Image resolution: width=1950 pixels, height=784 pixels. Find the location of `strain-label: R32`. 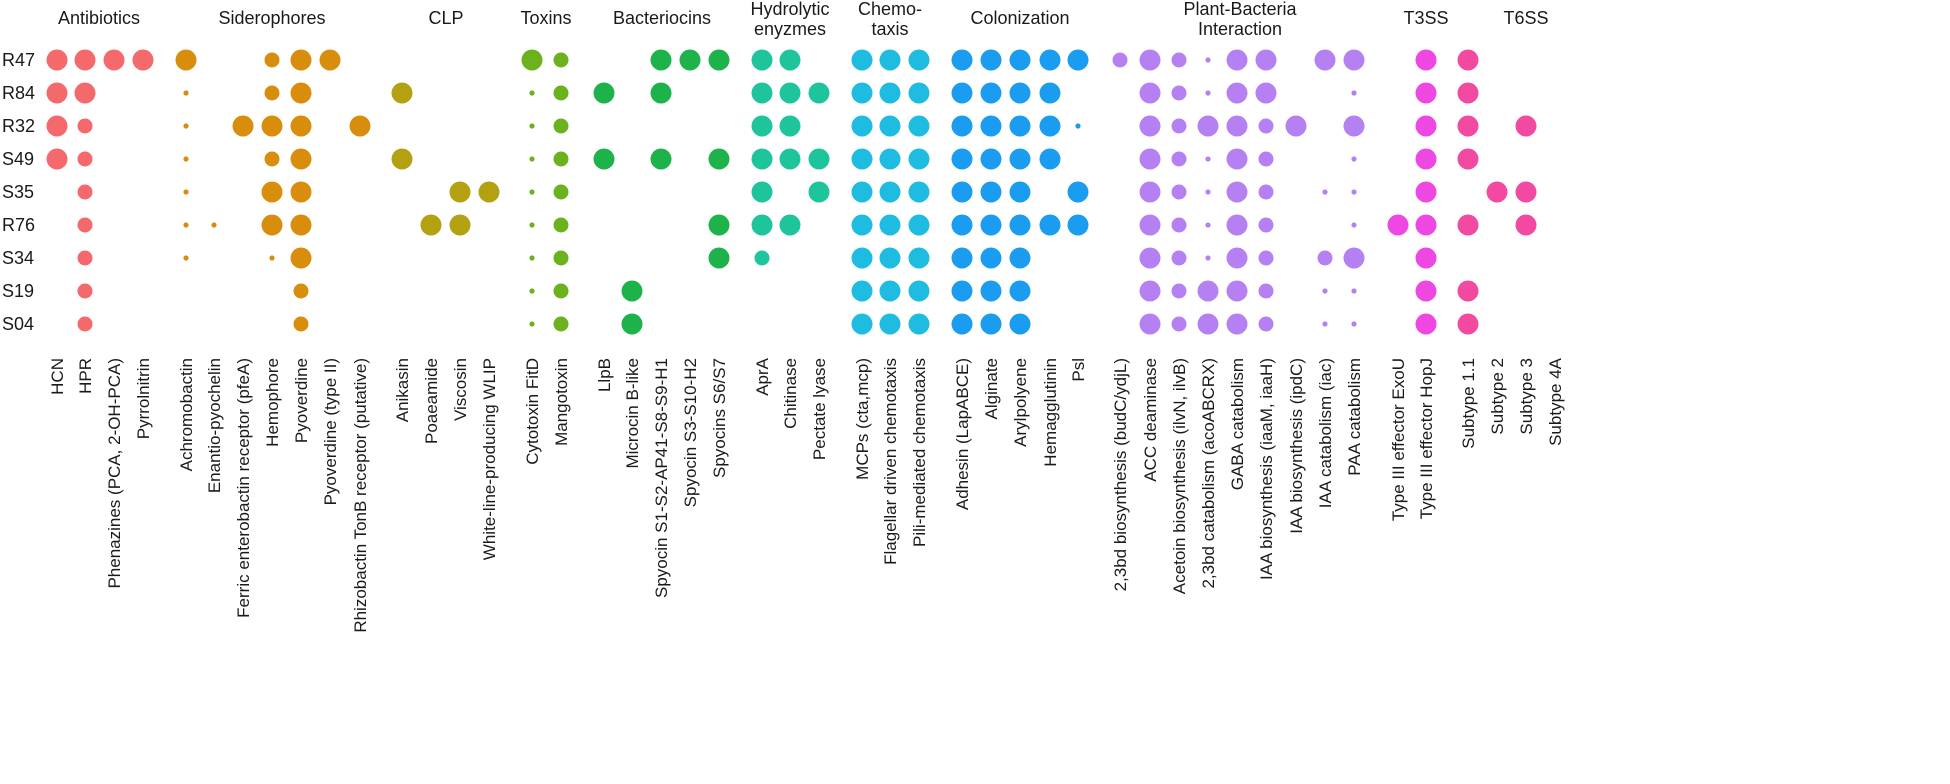

strain-label: R32 is located at coordinates (18, 126).